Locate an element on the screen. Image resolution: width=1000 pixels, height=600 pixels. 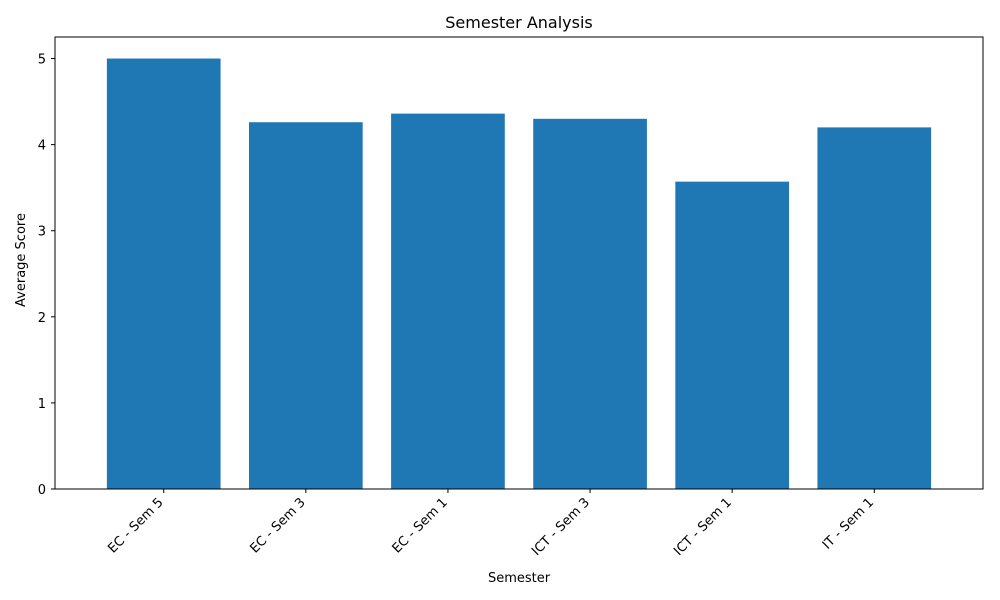
x-tick-label: ICT - Sem 3 is located at coordinates (561, 527).